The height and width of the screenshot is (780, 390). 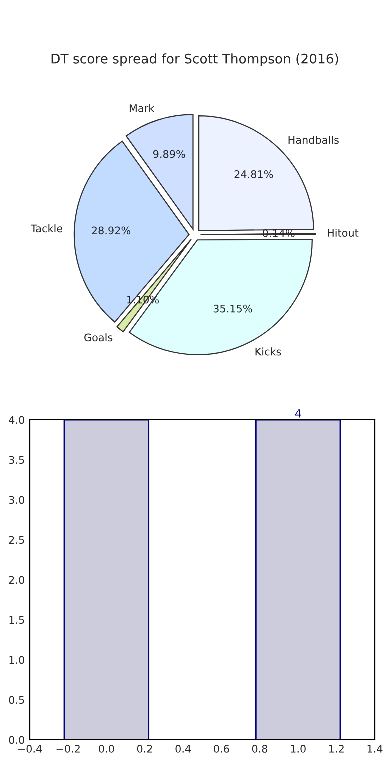 What do you see at coordinates (169, 154) in the screenshot?
I see `data-label: 9.89%` at bounding box center [169, 154].